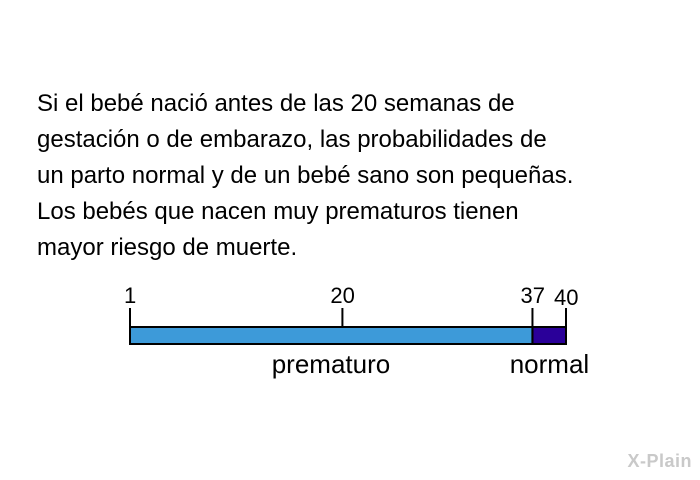  What do you see at coordinates (532, 295) in the screenshot?
I see `tick-label-37: 37` at bounding box center [532, 295].